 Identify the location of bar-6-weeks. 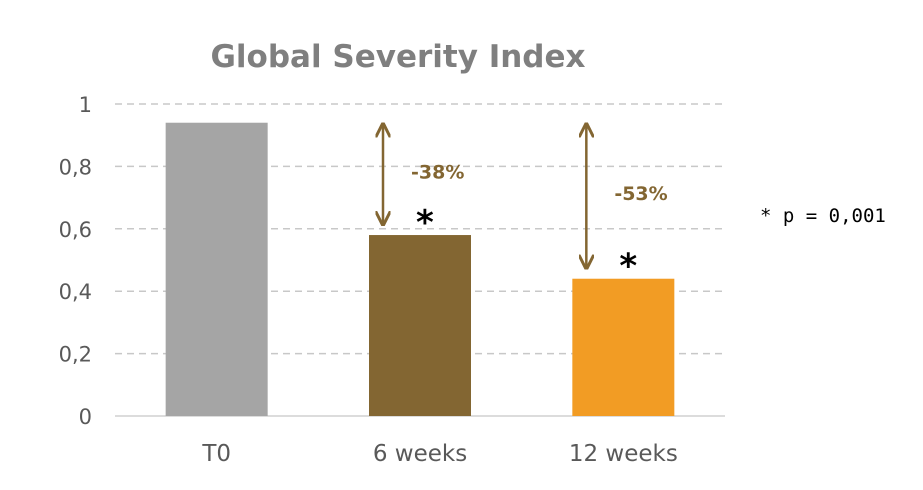
(420, 325).